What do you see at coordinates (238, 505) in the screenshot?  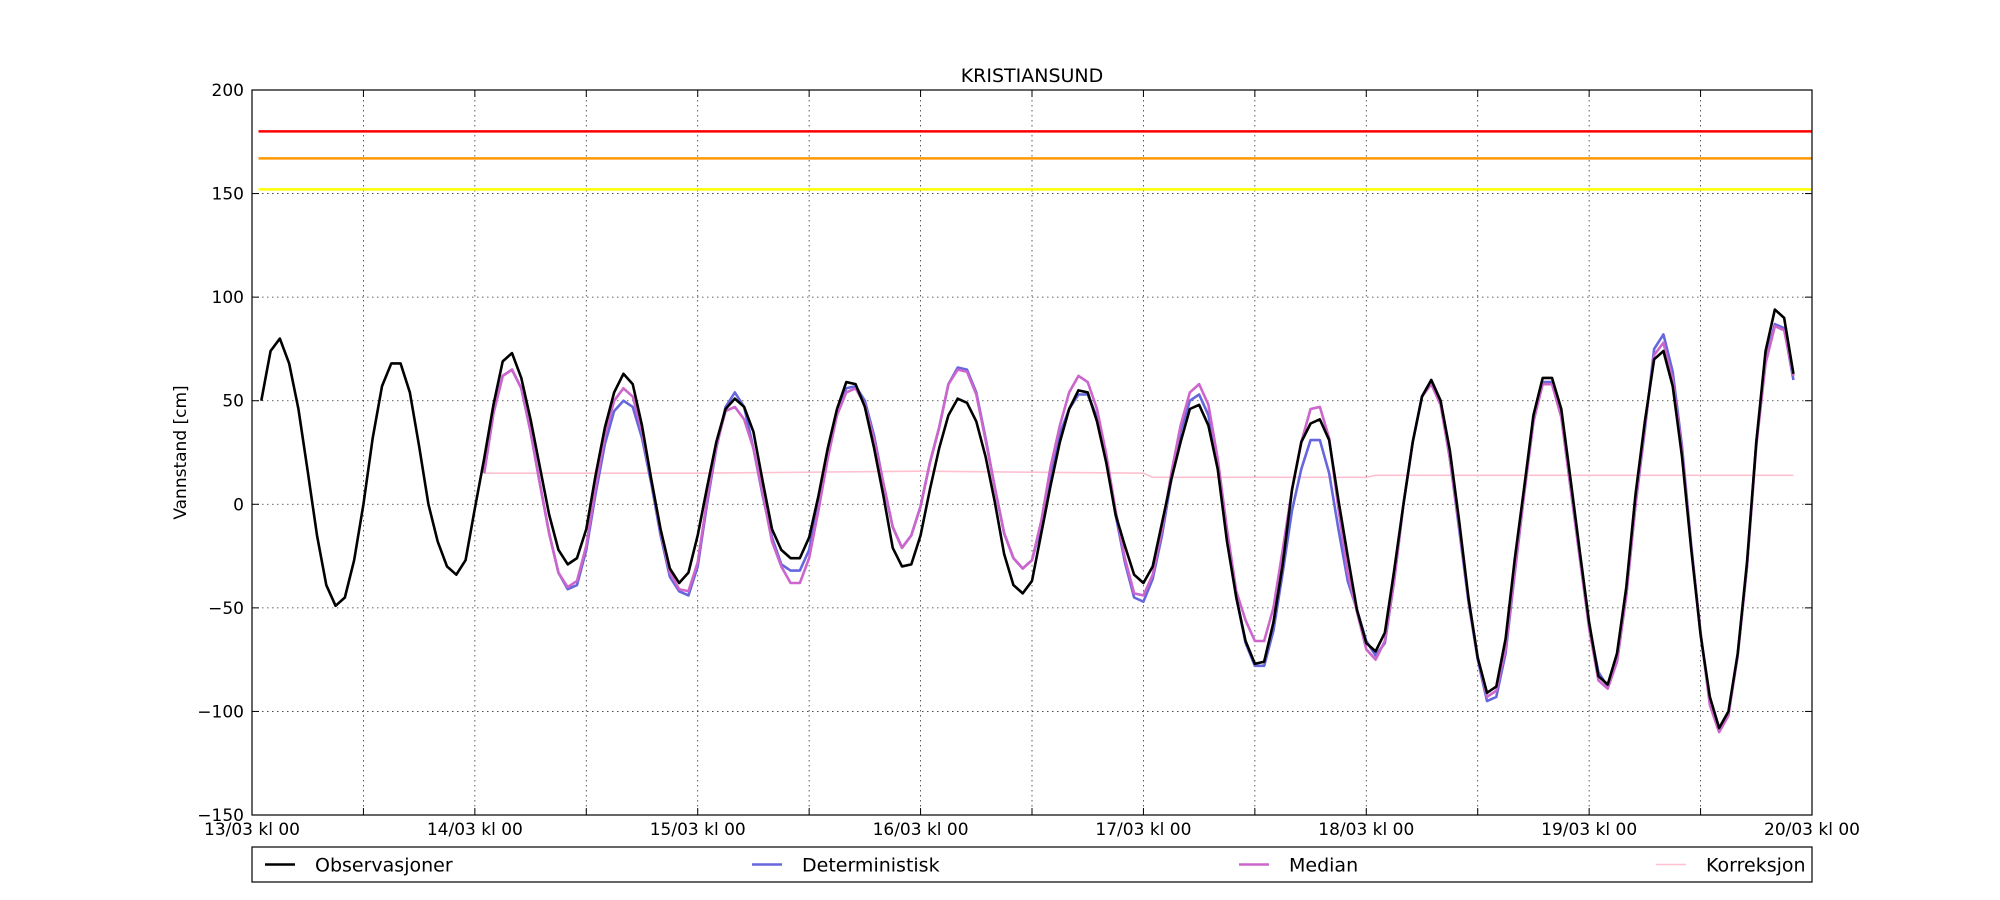 I see `y-tick-label: 0` at bounding box center [238, 505].